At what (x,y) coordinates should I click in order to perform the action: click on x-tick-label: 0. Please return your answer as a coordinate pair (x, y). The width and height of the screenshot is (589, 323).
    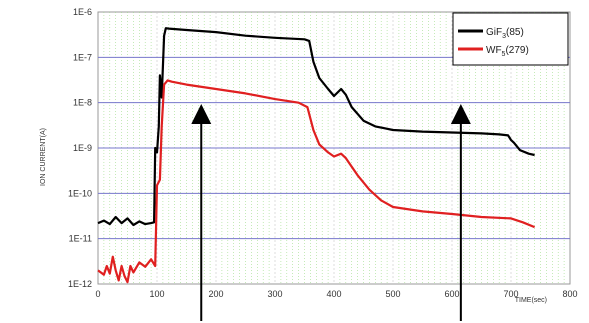
    Looking at the image, I should click on (97, 294).